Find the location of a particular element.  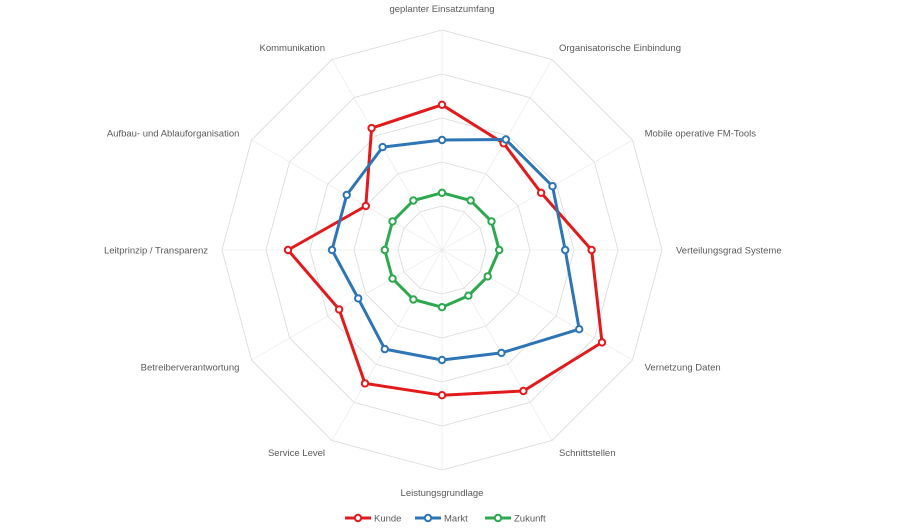

legend-item-kunde: Kunde is located at coordinates (373, 519).